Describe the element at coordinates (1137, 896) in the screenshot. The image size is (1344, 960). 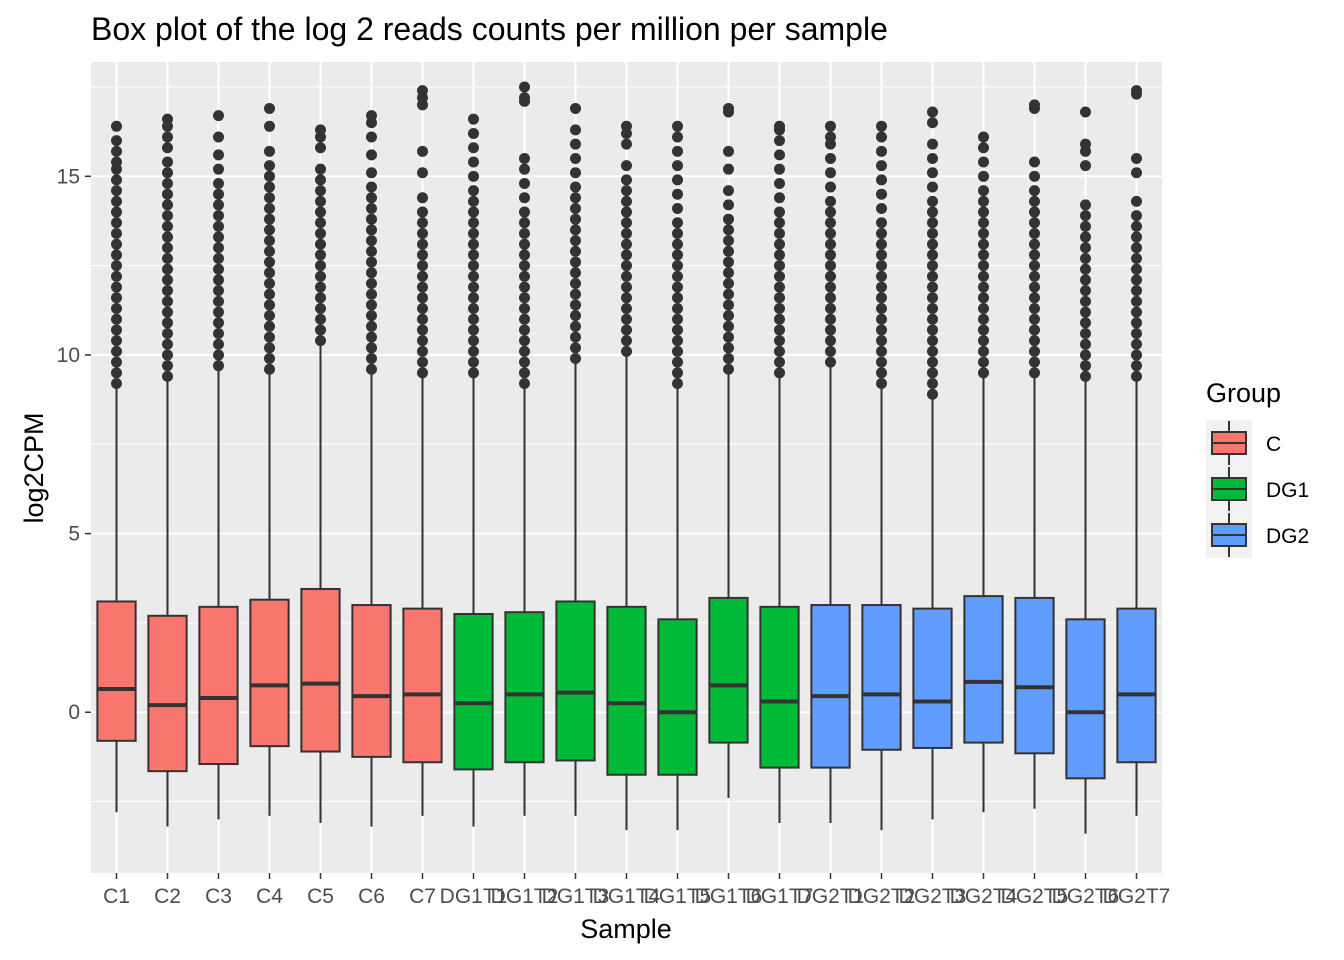
I see `x-tick-label: DG2T7` at that location.